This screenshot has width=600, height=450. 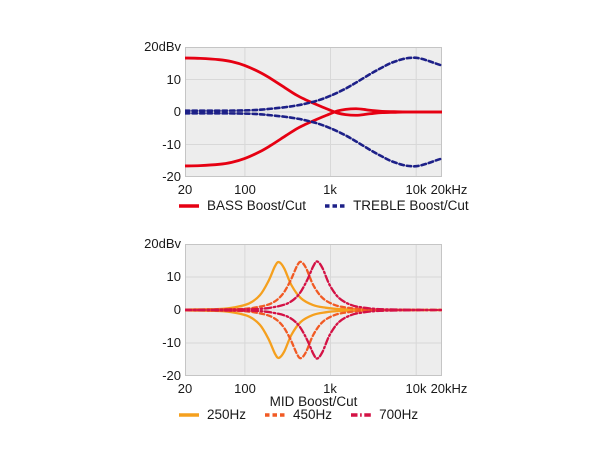 I want to click on mid-700hz-line-swatch-icon, so click(x=361, y=415).